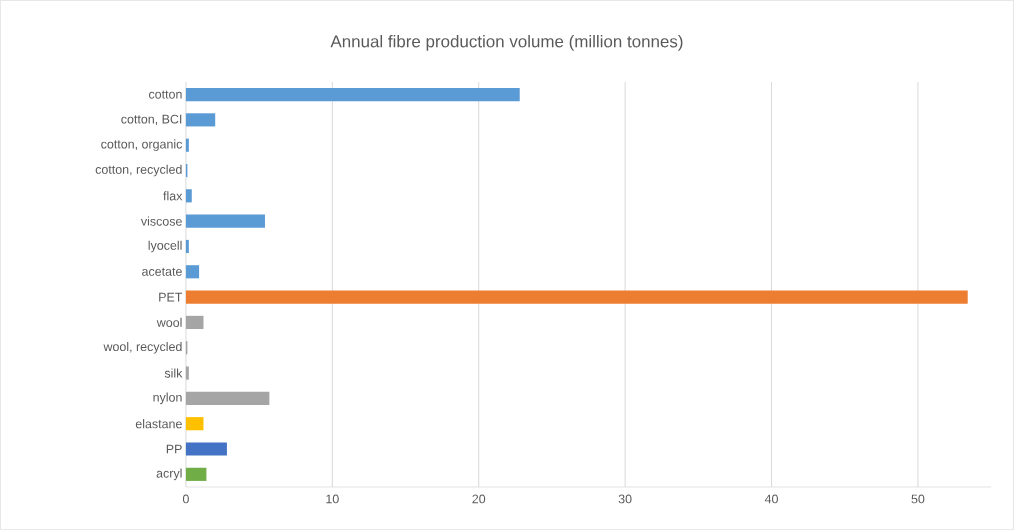 The image size is (1014, 530). I want to click on y-tick-label: cotton, recycled, so click(138, 170).